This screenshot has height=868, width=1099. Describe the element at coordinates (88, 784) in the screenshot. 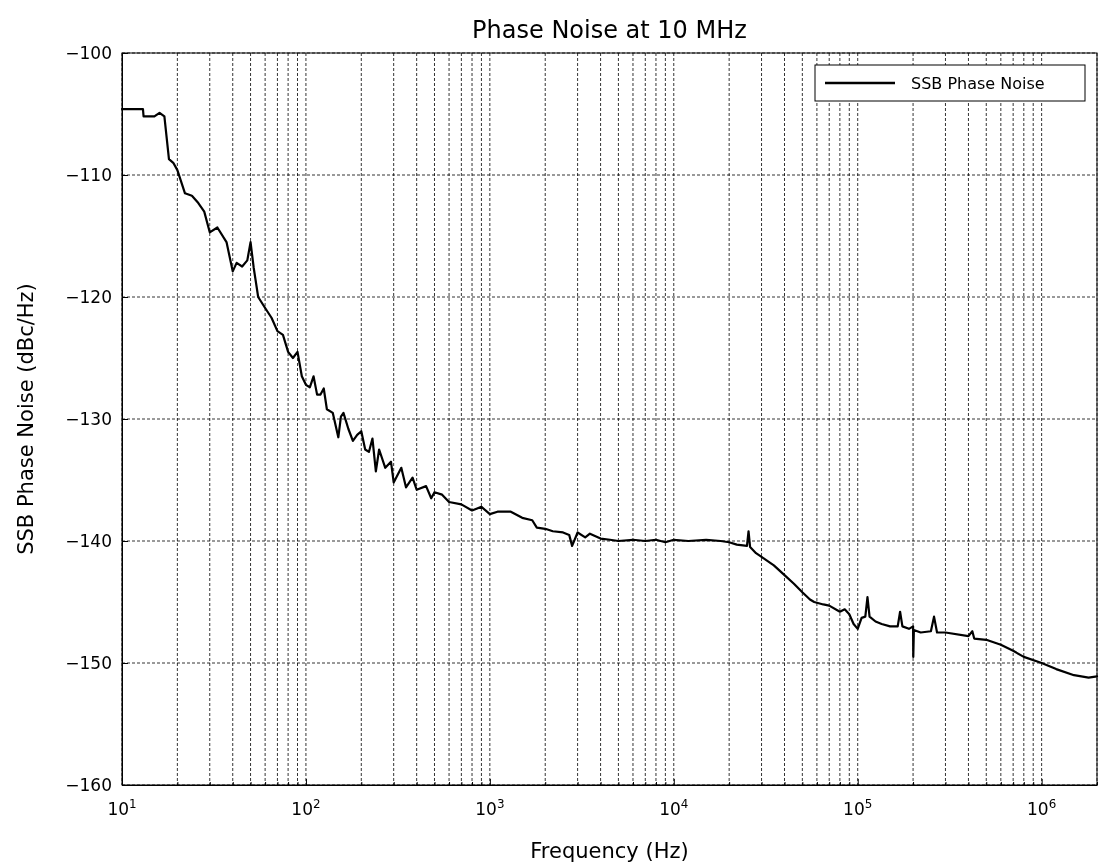

I see `y-tick-label: −160` at that location.